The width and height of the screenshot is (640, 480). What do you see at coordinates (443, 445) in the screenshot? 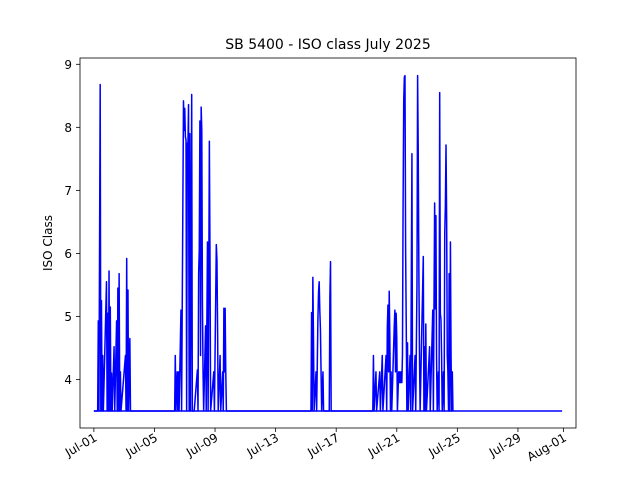
I see `x-tick-label: Jul-25` at bounding box center [443, 445].